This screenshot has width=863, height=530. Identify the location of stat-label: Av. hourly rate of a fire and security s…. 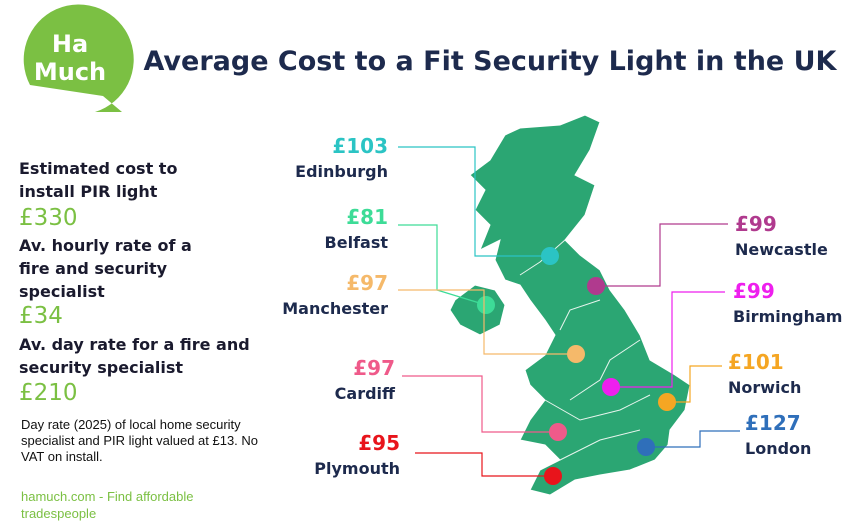
(105, 268).